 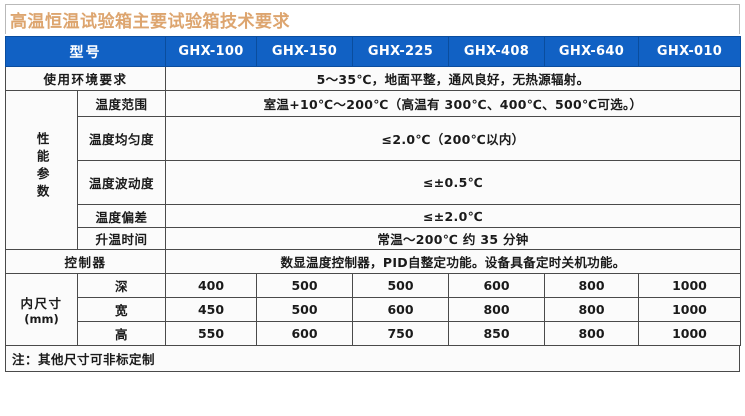 What do you see at coordinates (453, 78) in the screenshot?
I see `row-value-environment: 5～35℃，地面平整，通风良好，无热源辐射。` at bounding box center [453, 78].